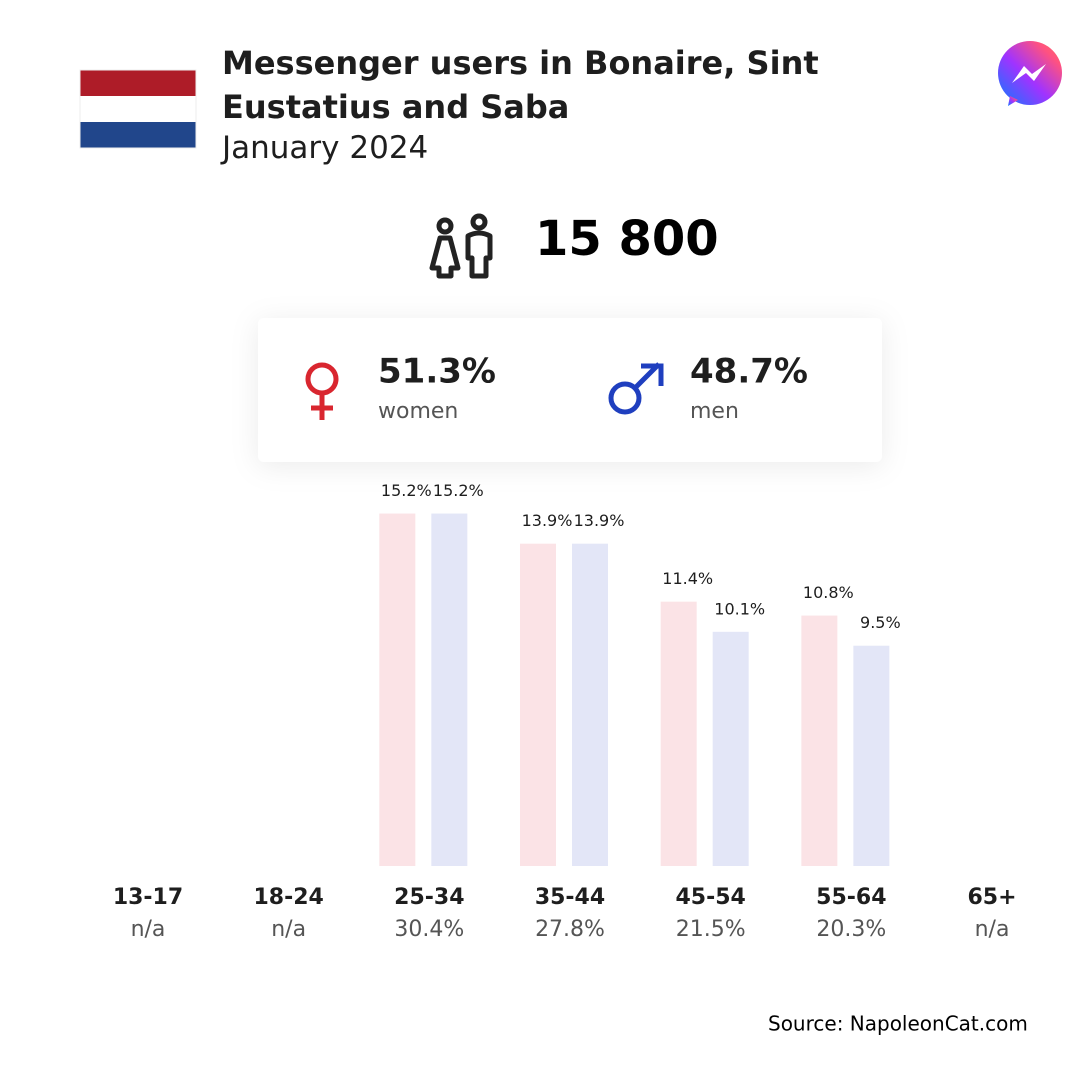  What do you see at coordinates (570, 390) in the screenshot?
I see `gender-card` at bounding box center [570, 390].